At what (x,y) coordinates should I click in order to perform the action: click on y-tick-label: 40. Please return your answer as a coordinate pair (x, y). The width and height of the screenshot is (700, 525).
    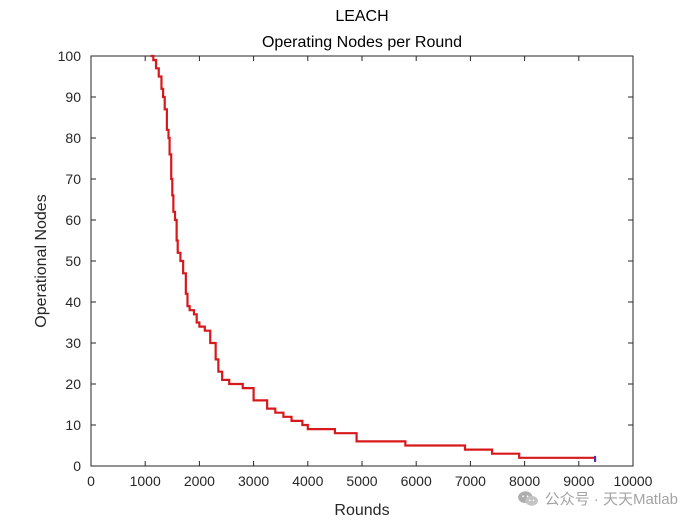
    Looking at the image, I should click on (73, 302).